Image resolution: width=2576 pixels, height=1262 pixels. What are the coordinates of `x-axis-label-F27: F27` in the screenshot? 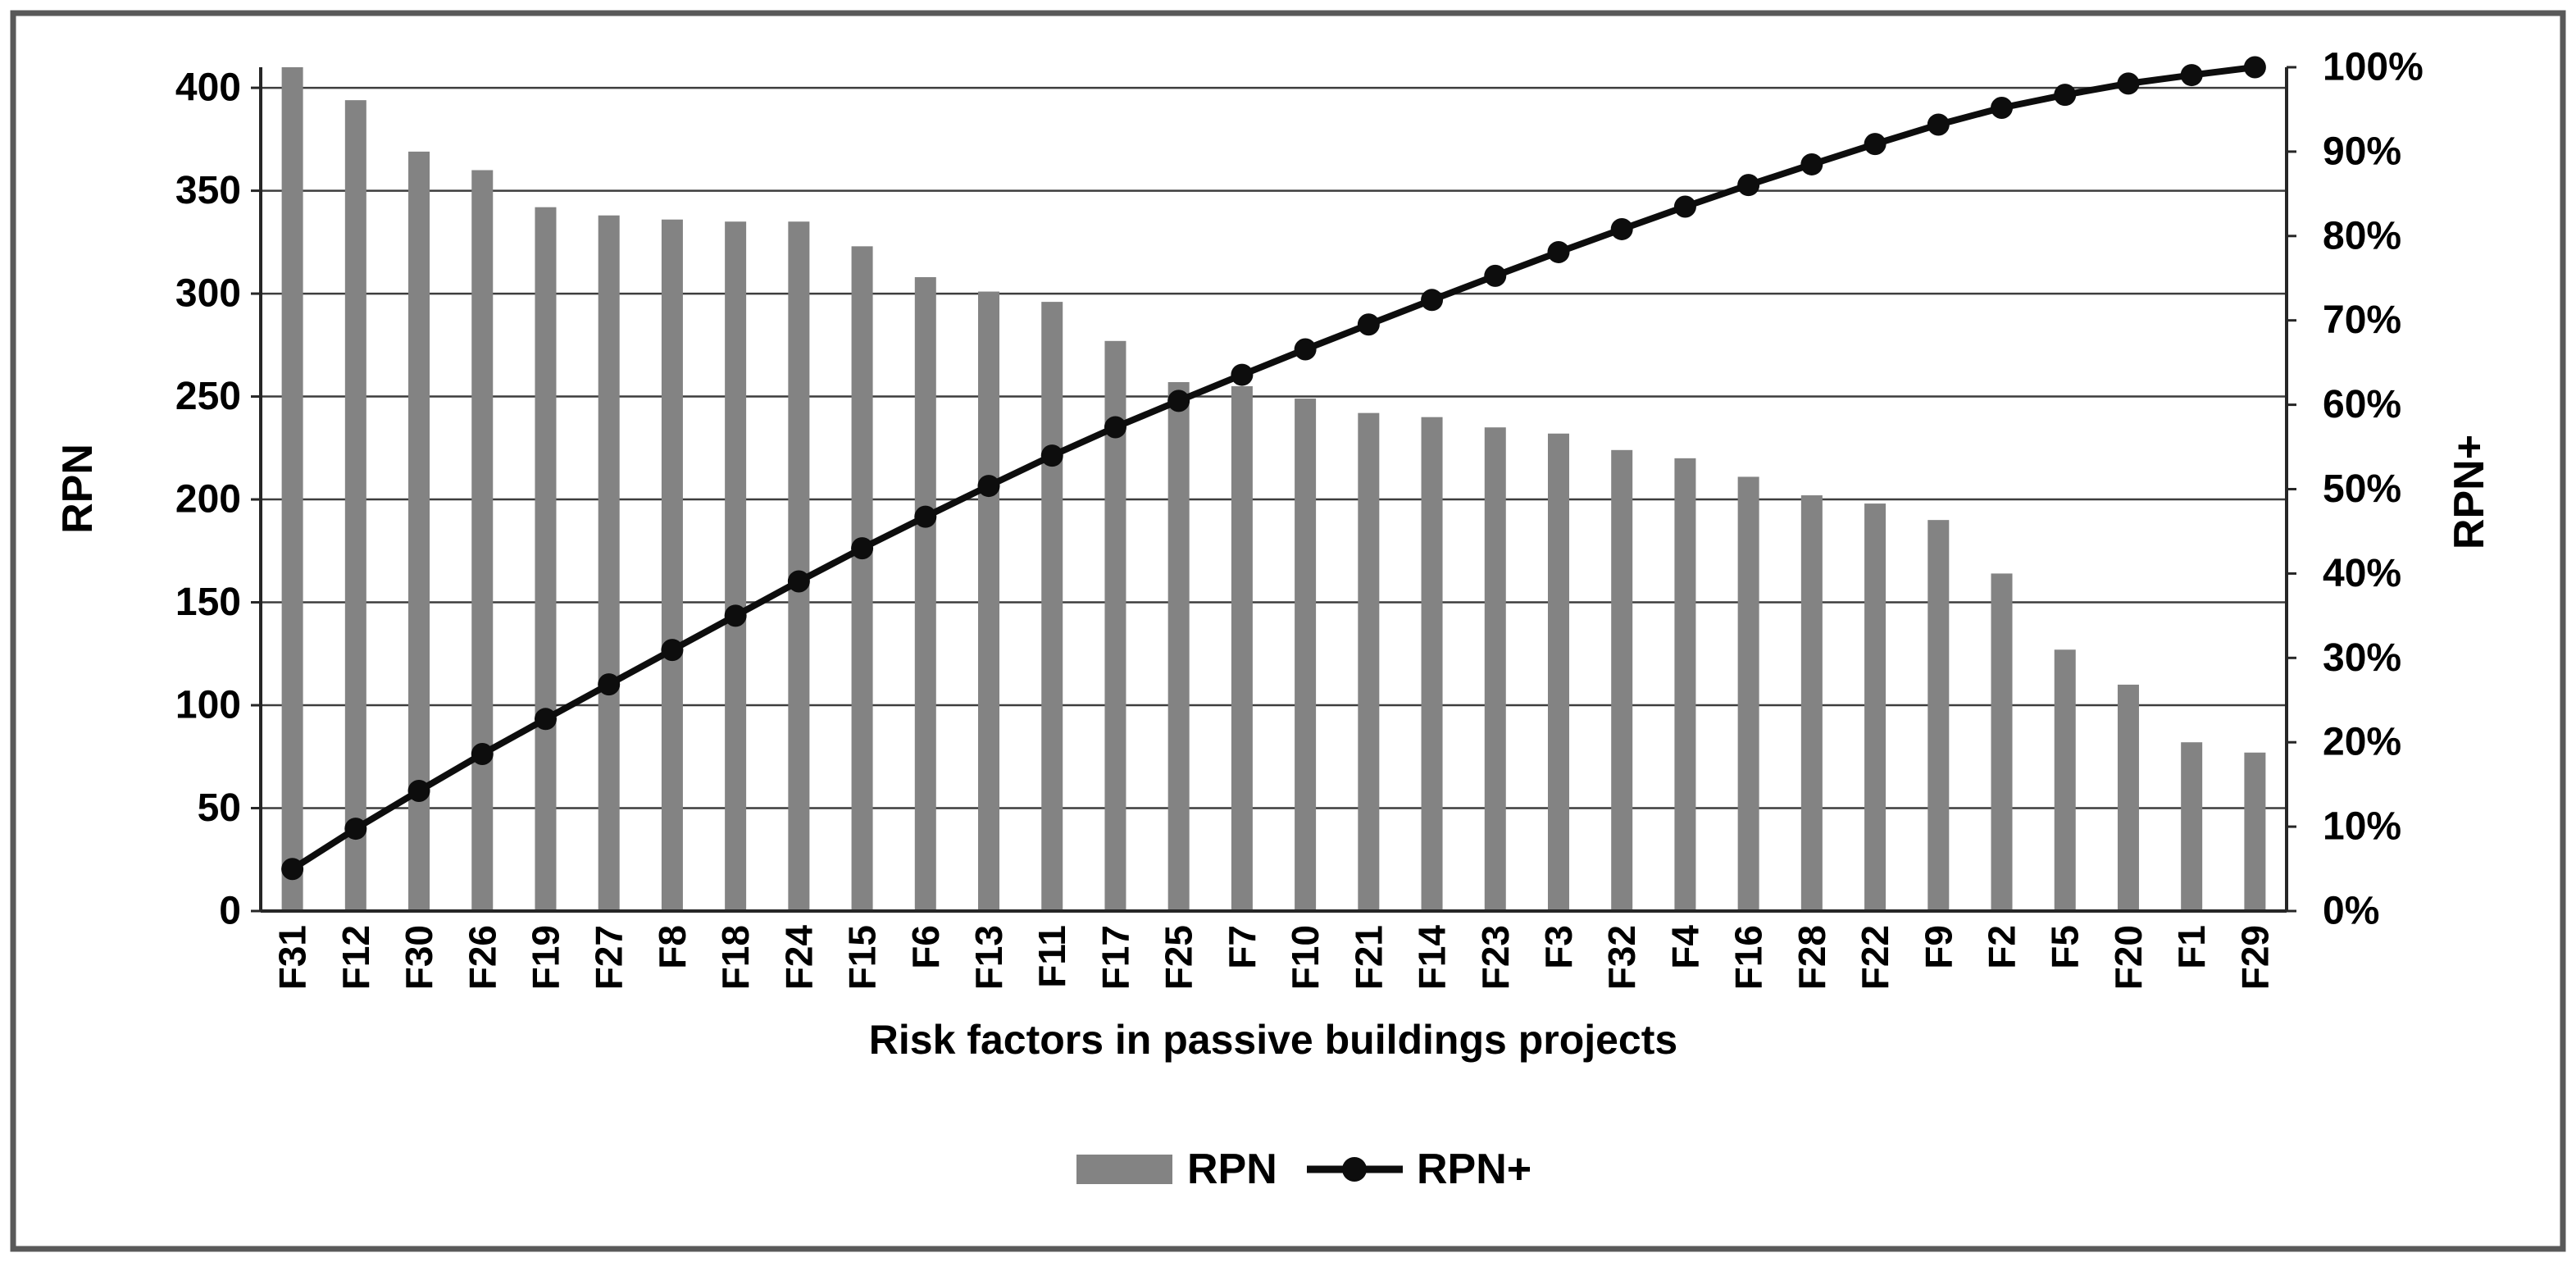 It's located at (609, 957).